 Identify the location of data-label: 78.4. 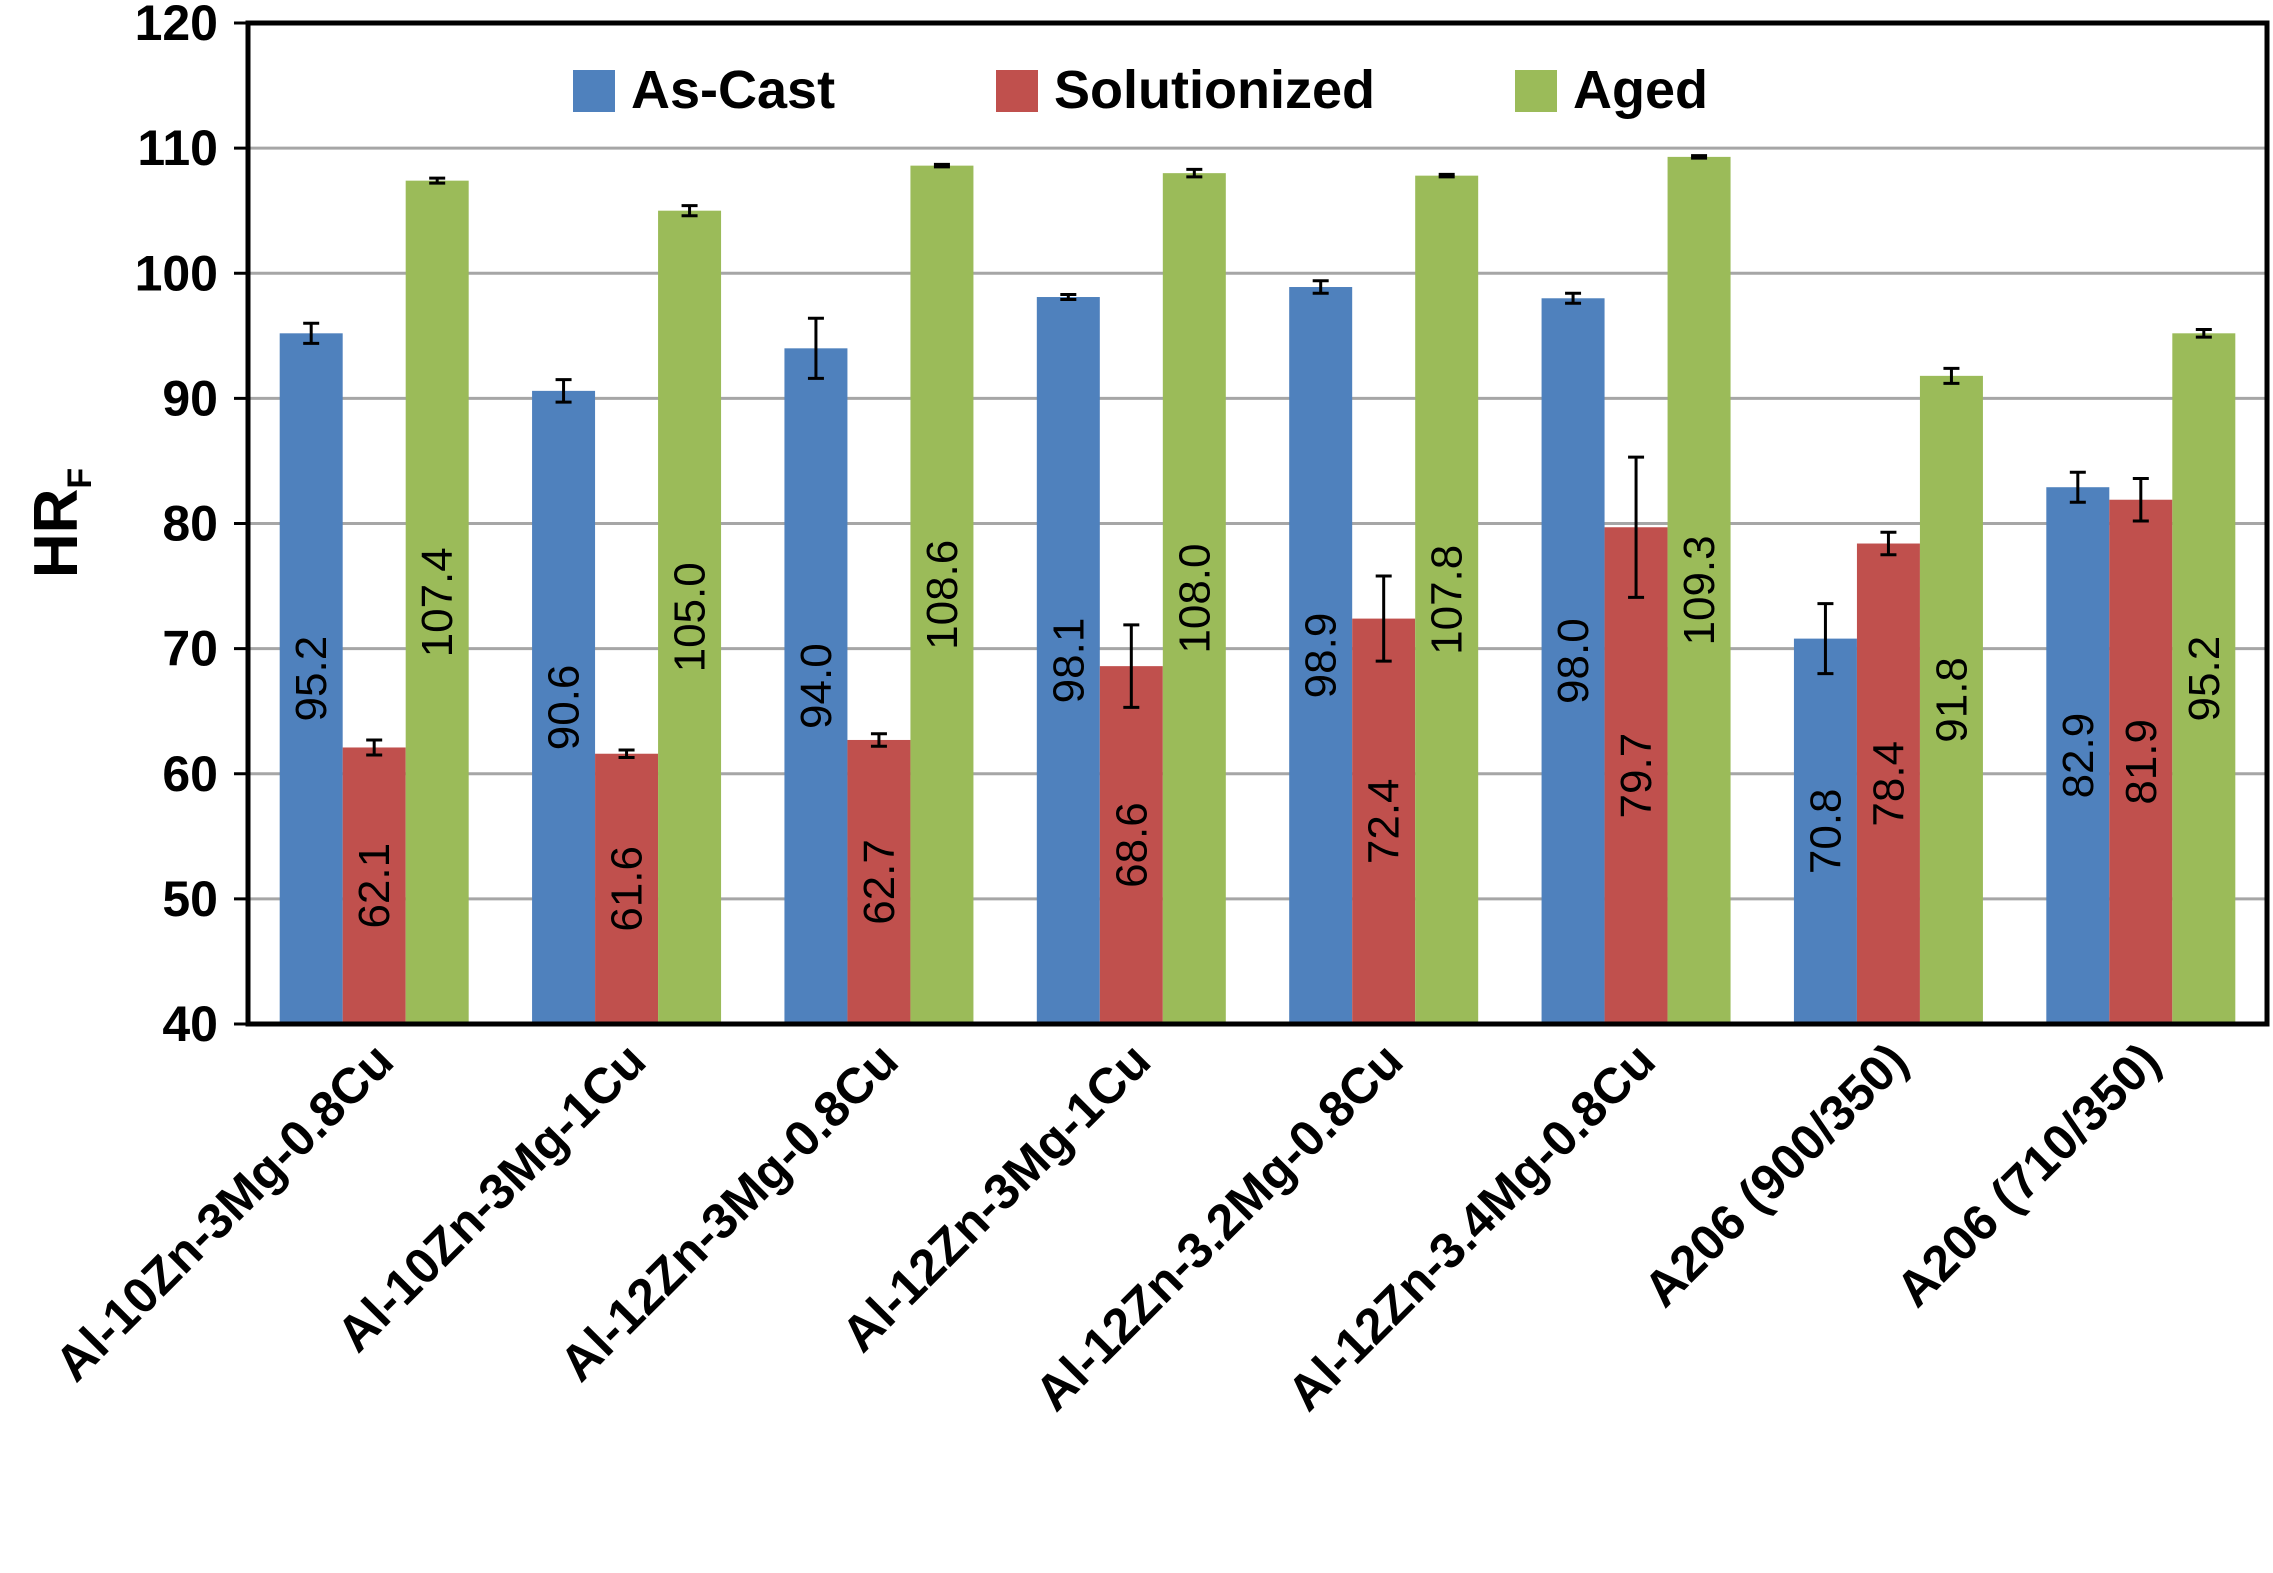
(1888, 784).